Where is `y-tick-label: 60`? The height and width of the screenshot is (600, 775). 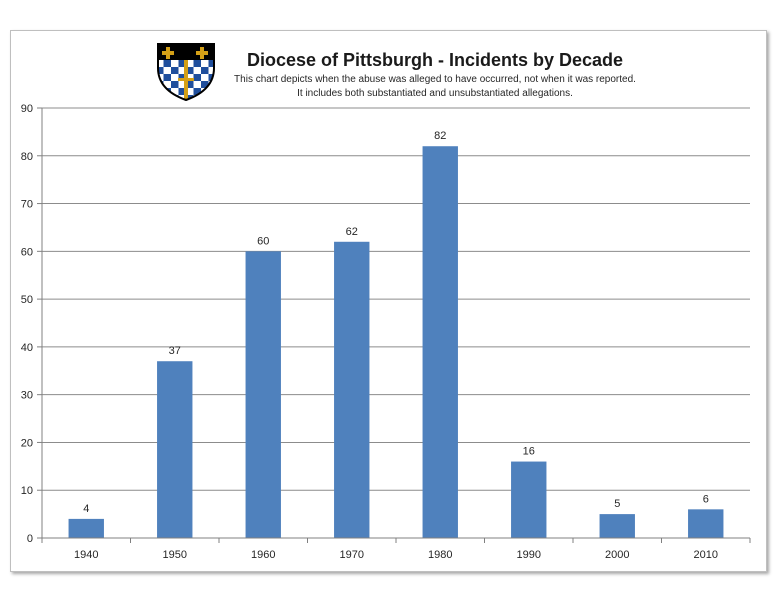
y-tick-label: 60 is located at coordinates (27, 252).